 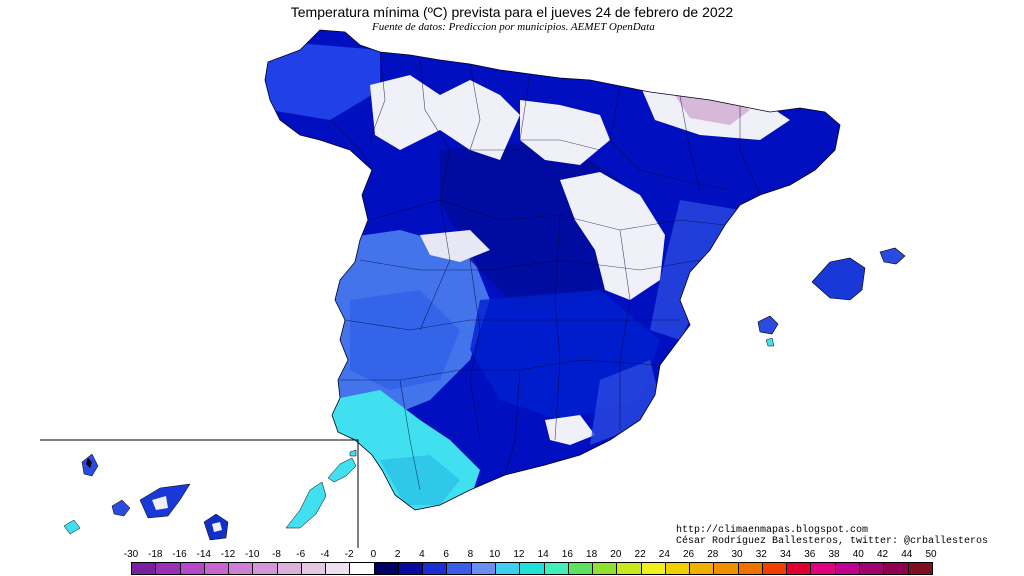 I want to click on legend-tick-label: 8, so click(x=470, y=554).